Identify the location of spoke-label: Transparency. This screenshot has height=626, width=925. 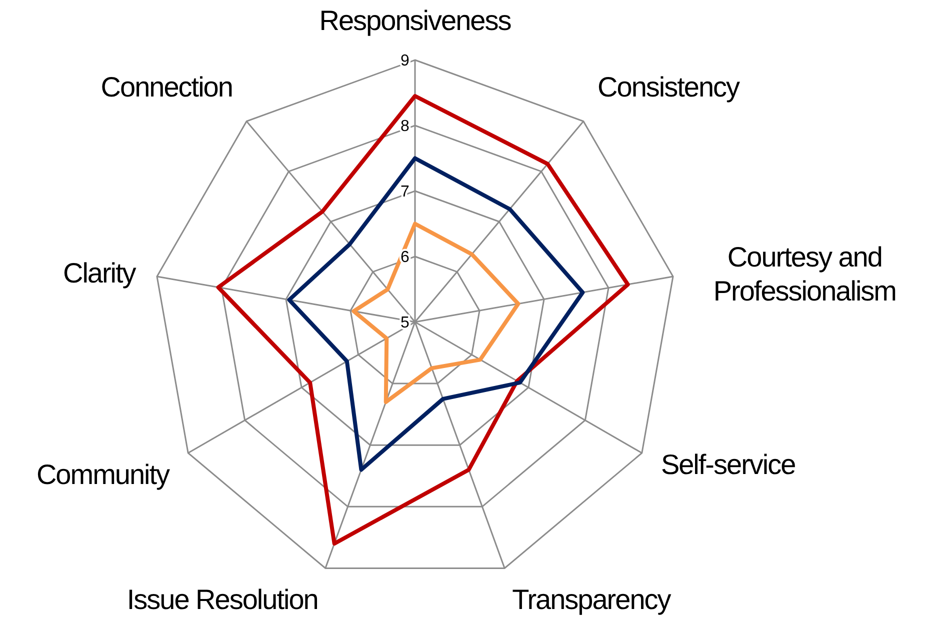
(592, 599).